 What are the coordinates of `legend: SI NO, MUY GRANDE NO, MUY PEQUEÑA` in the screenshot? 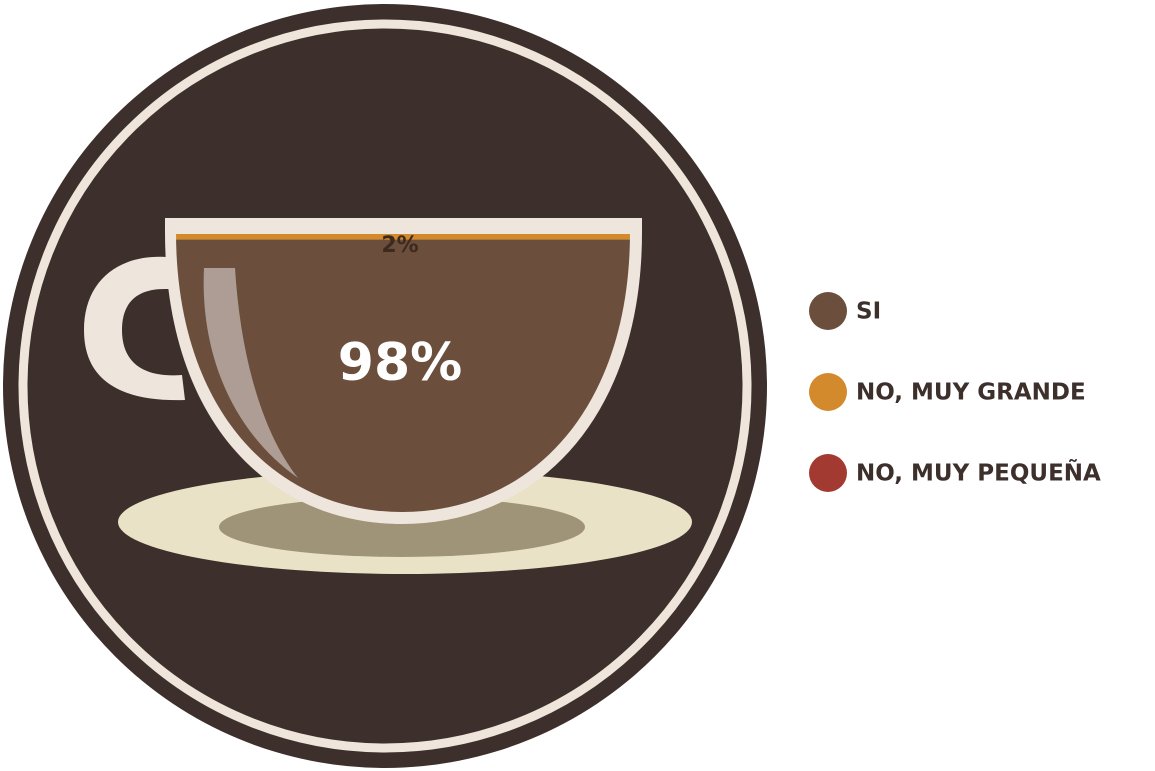 It's located at (955, 392).